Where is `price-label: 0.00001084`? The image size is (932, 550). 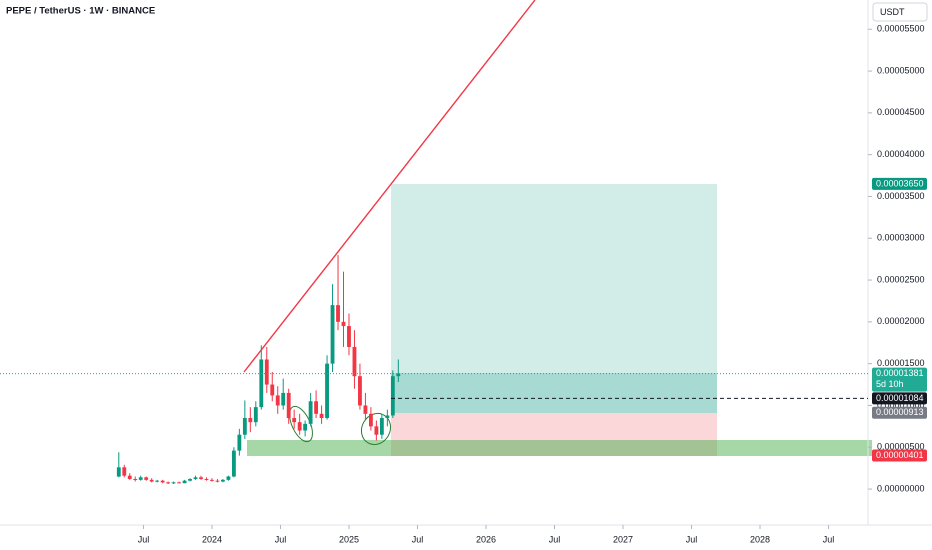 price-label: 0.00001084 is located at coordinates (900, 398).